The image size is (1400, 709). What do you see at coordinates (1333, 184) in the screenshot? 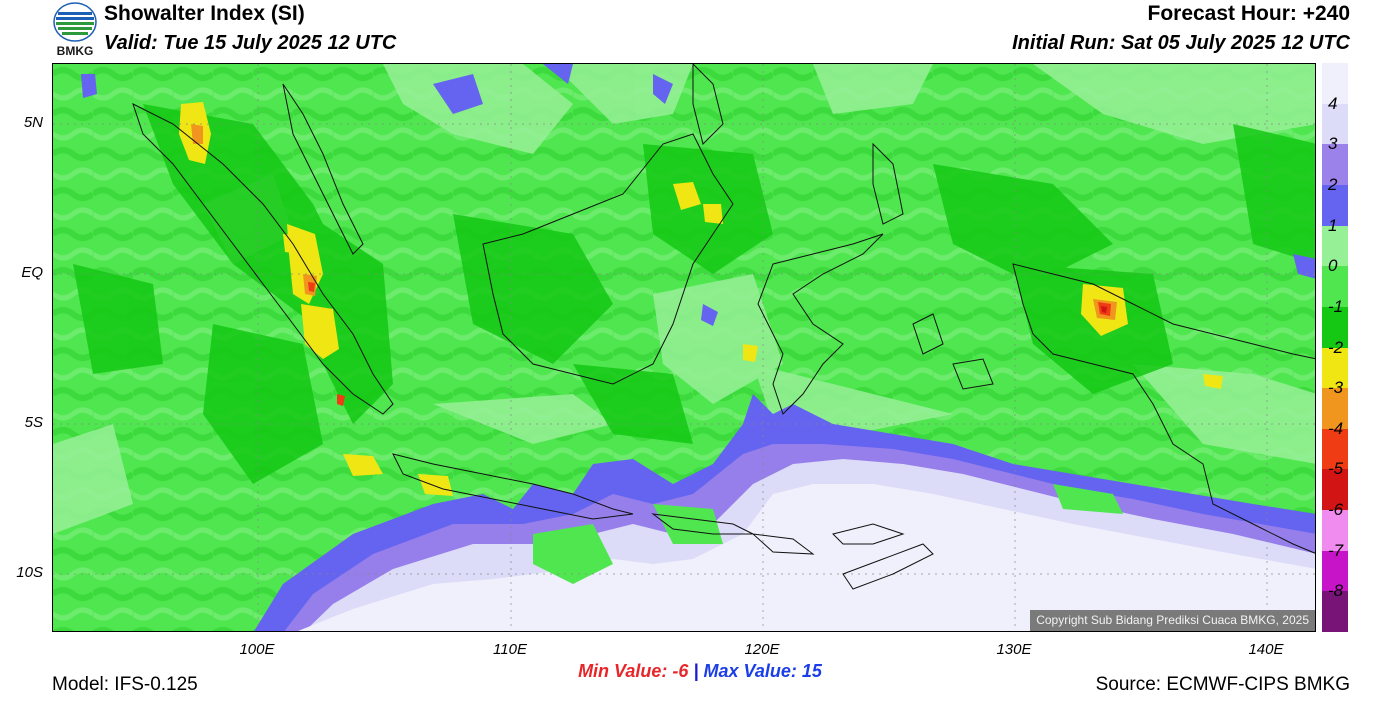
I see `legend-label: 2` at bounding box center [1333, 184].